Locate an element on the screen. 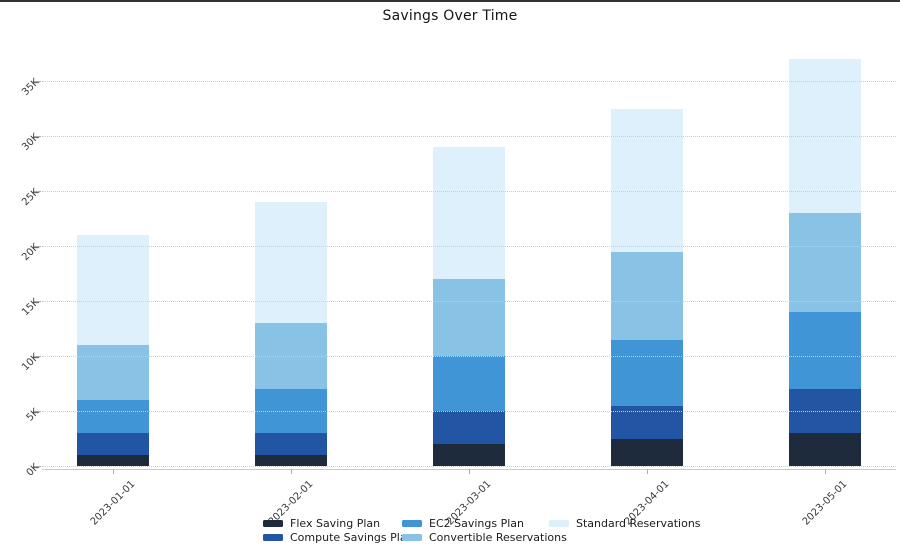  x-axis-tick-label: 2023-03-01 is located at coordinates (469, 503).